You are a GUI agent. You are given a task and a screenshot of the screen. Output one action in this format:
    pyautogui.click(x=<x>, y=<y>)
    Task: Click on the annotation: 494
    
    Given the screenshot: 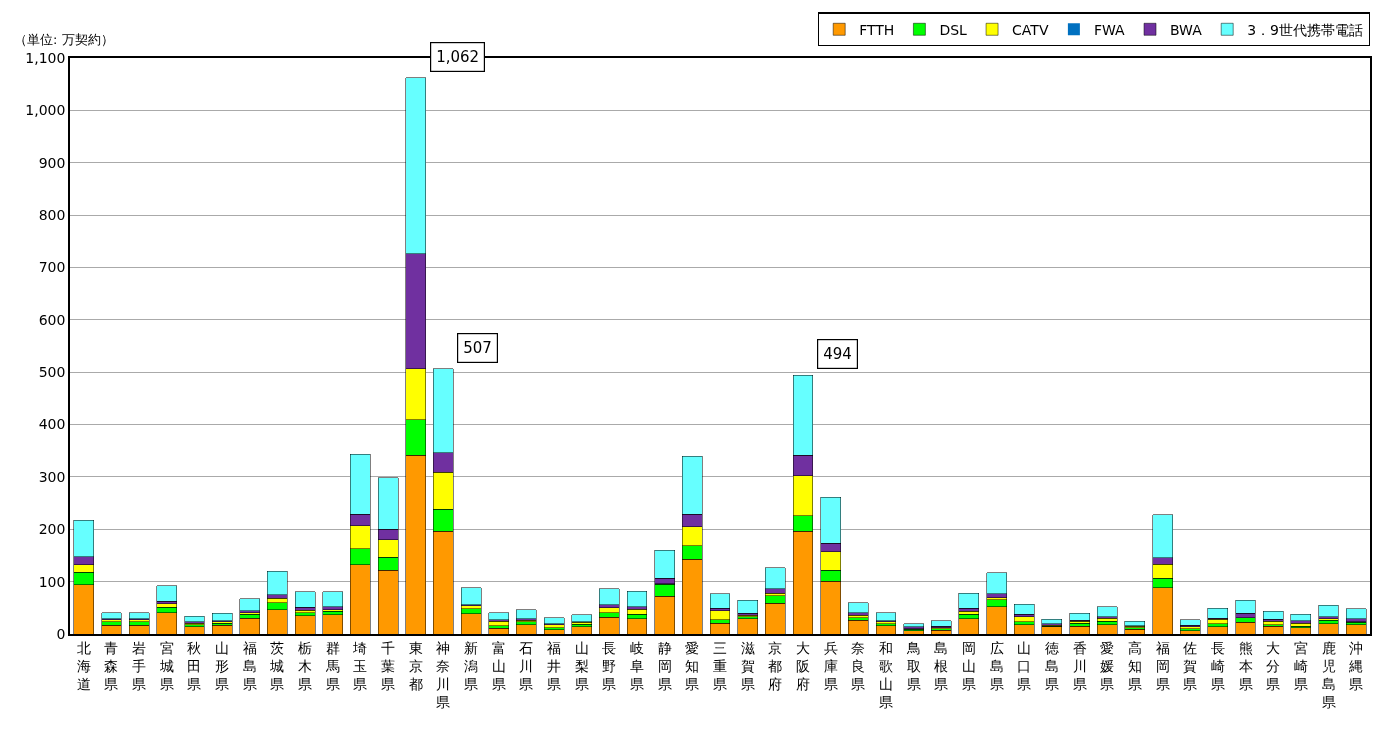 What is the action you would take?
    pyautogui.click(x=837, y=354)
    